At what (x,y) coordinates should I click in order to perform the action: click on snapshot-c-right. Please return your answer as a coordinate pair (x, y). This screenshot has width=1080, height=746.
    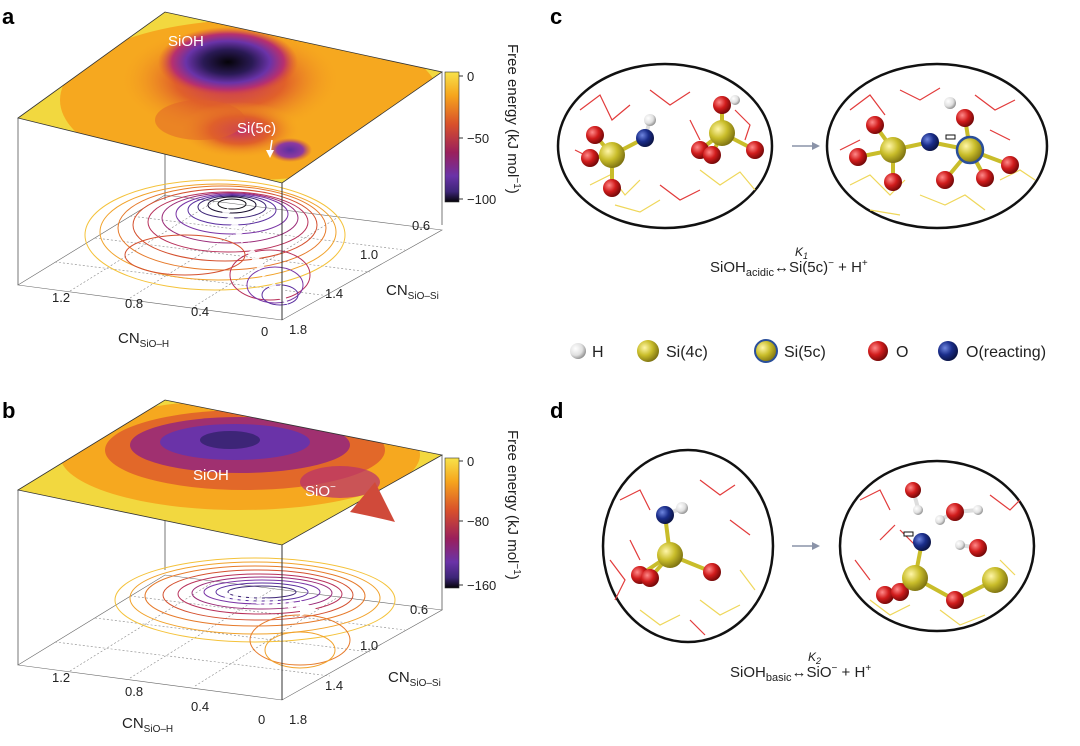
    Looking at the image, I should click on (937, 146).